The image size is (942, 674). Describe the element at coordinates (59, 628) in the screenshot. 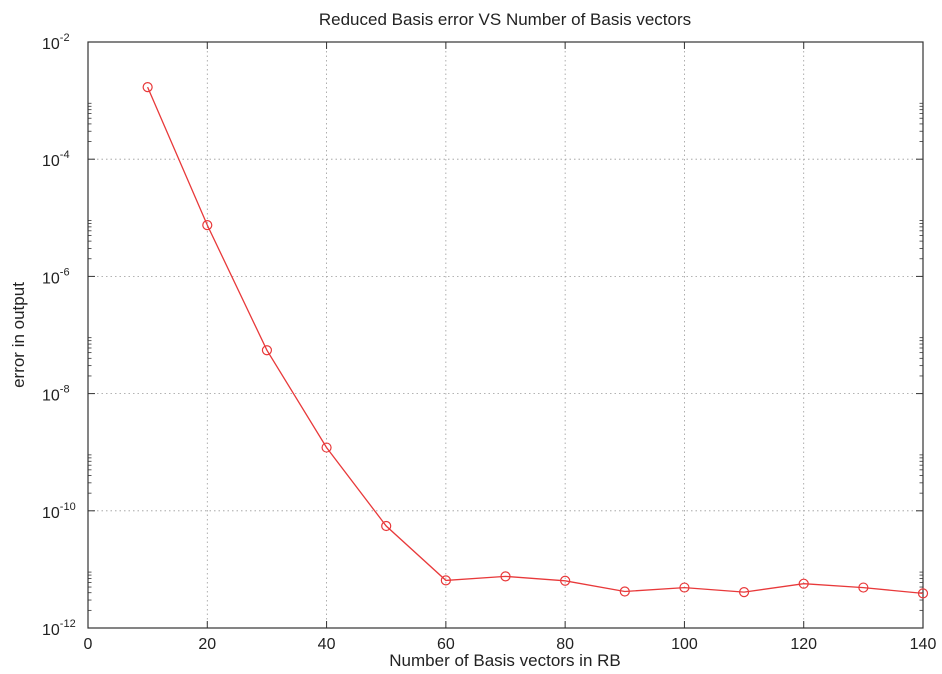

I see `y-tick-label: 10⁻¹²` at that location.